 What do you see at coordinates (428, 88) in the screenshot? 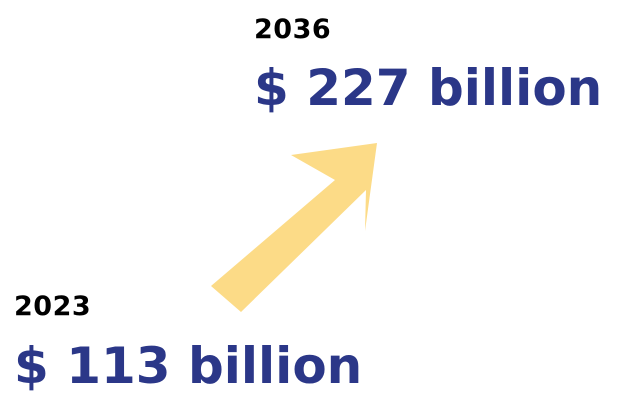
I see `end-amount-value: $ 227 billion` at bounding box center [428, 88].